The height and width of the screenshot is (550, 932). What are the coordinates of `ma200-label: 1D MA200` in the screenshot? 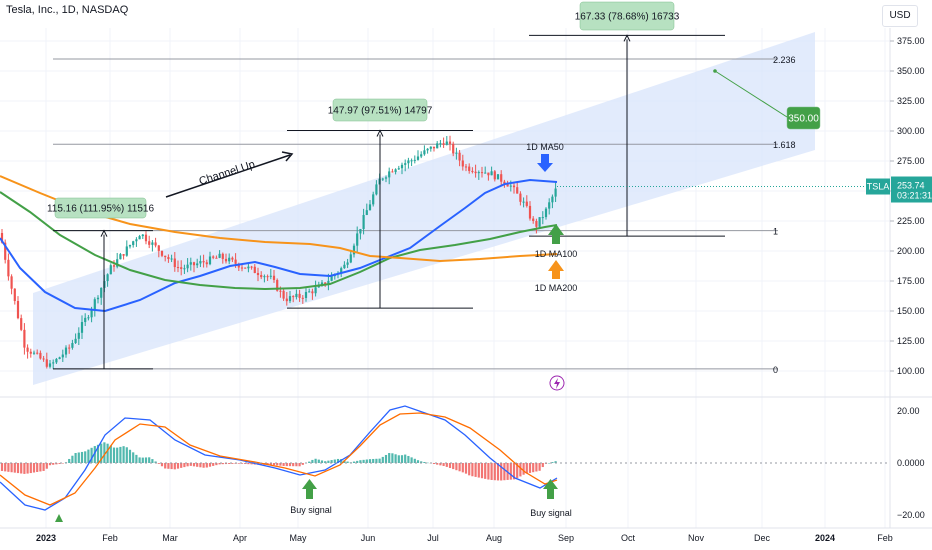 It's located at (556, 288).